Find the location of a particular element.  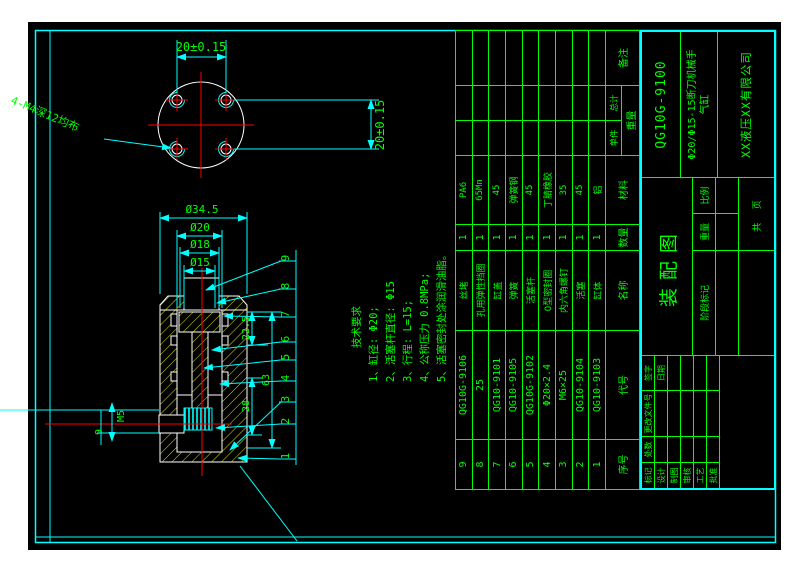

scale-value is located at coordinates (727, 195).